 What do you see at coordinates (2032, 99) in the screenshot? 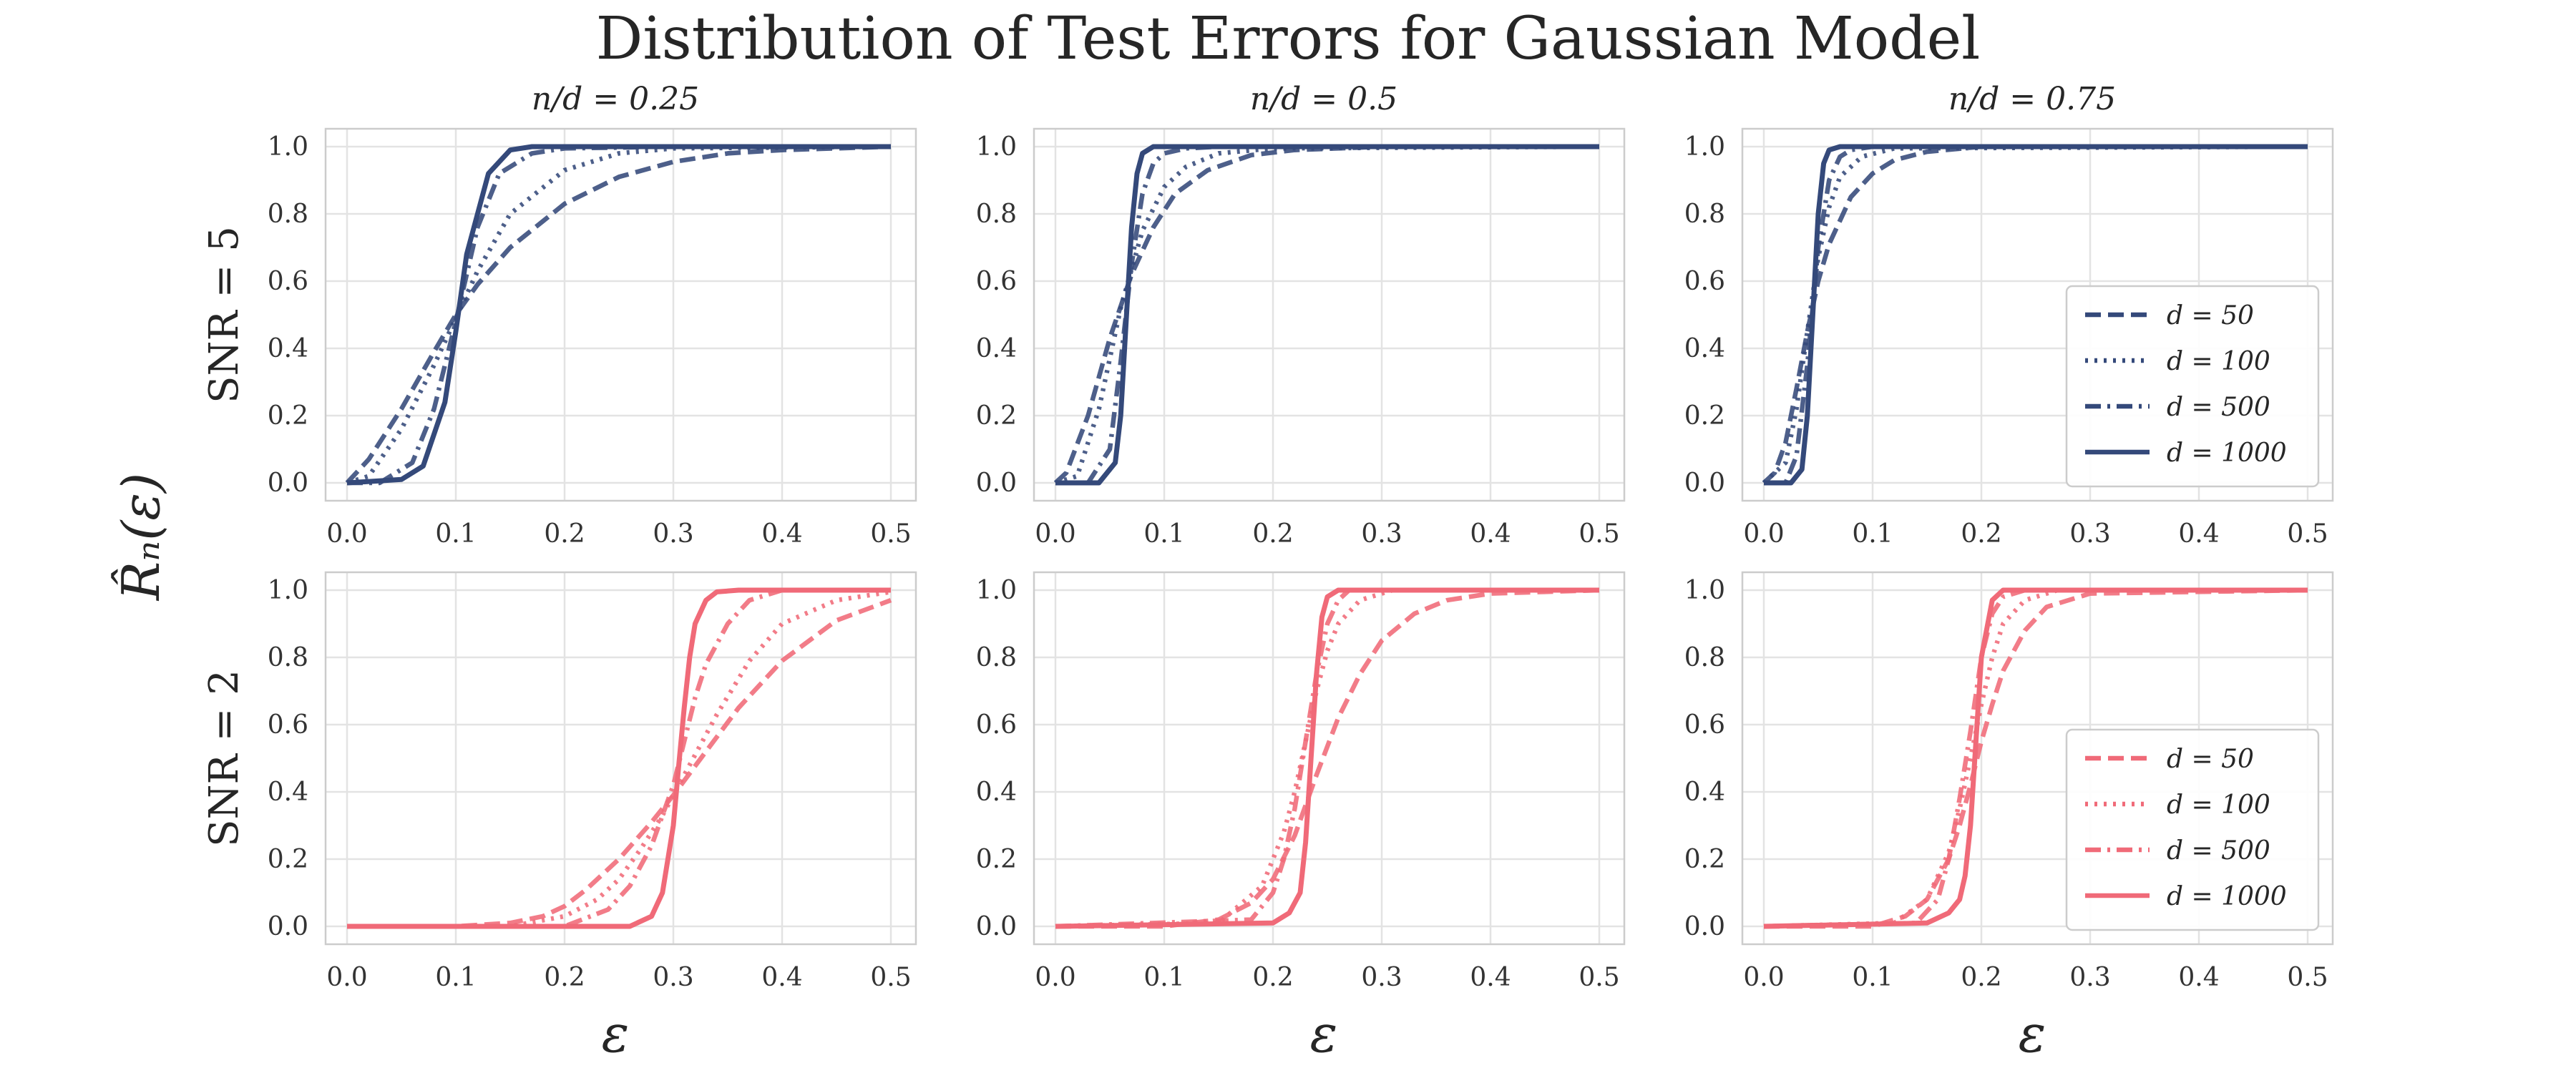
I see `column-title-3: n/d = 0.75` at bounding box center [2032, 99].